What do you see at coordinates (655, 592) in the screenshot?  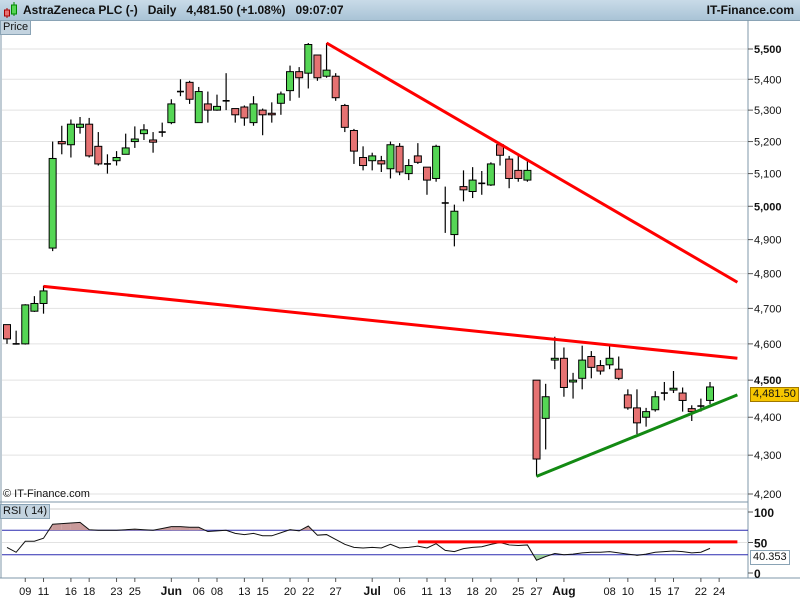 I see `date-tick-label: 15` at bounding box center [655, 592].